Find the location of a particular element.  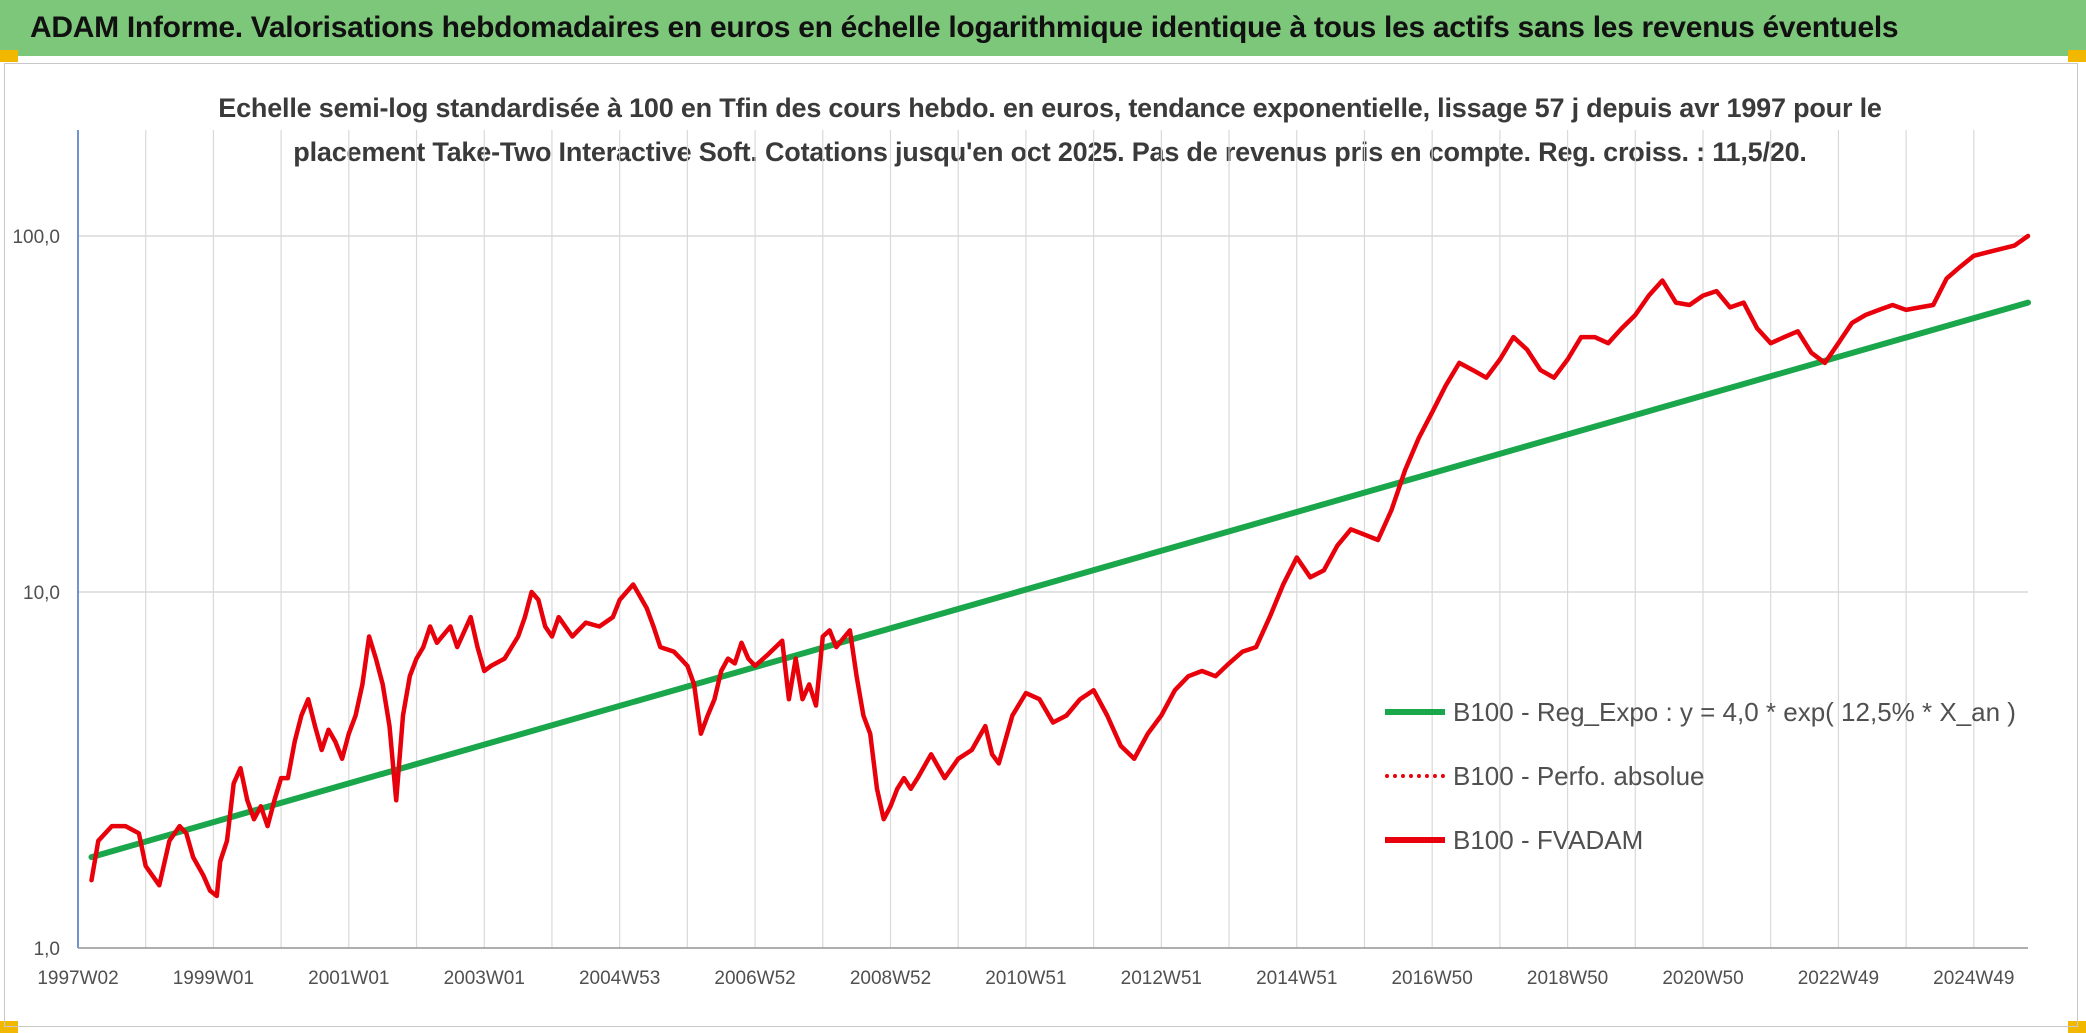

x-tick-label: 2022W49 is located at coordinates (1838, 978).